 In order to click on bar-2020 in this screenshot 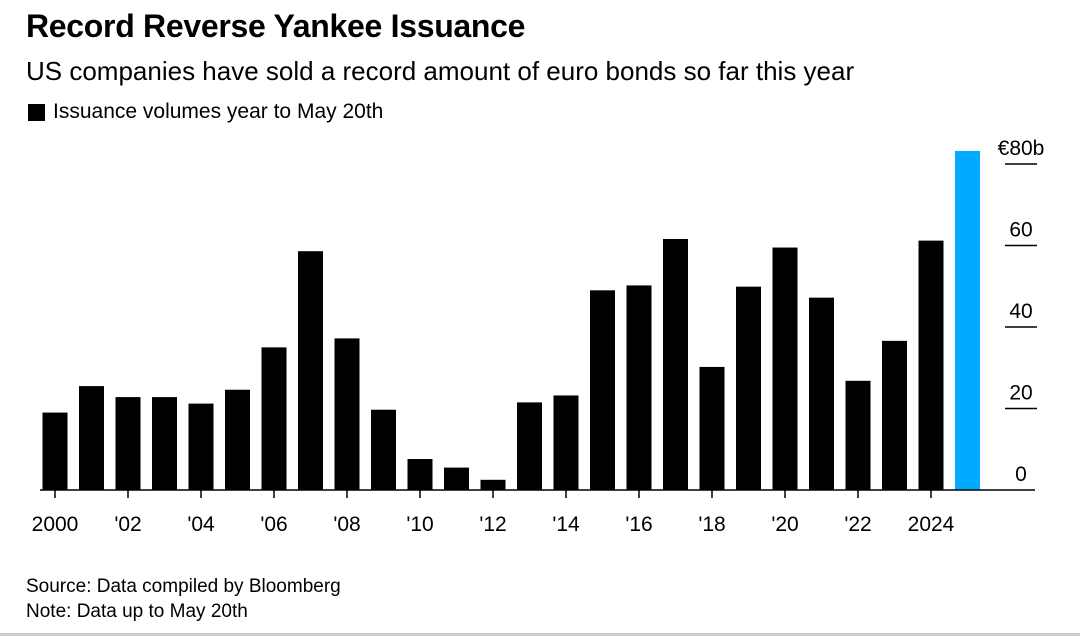, I will do `click(785, 368)`.